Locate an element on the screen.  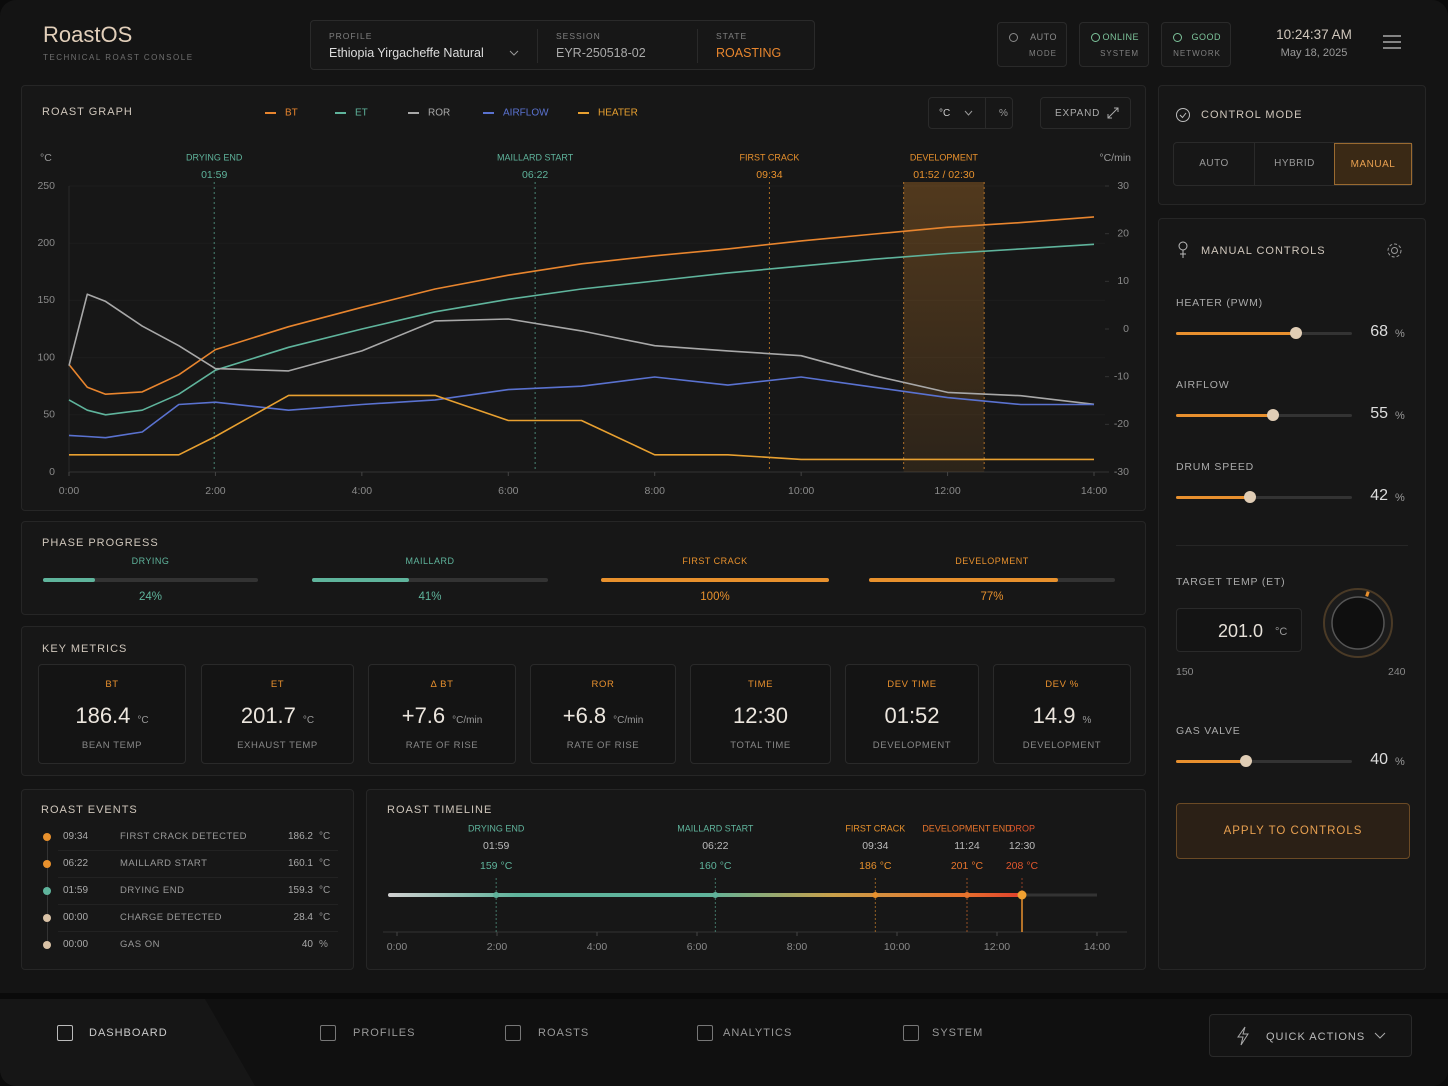
nav-item: ANALYTICS is located at coordinates (760, 1034).